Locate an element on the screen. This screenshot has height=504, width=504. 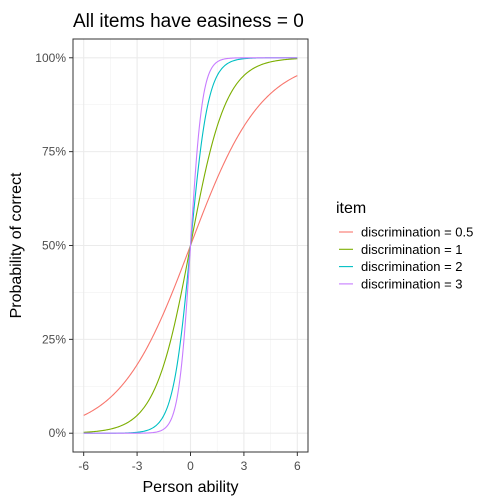
y-axis: 0% 25% 50% 75% 100% is located at coordinates (54, 245).